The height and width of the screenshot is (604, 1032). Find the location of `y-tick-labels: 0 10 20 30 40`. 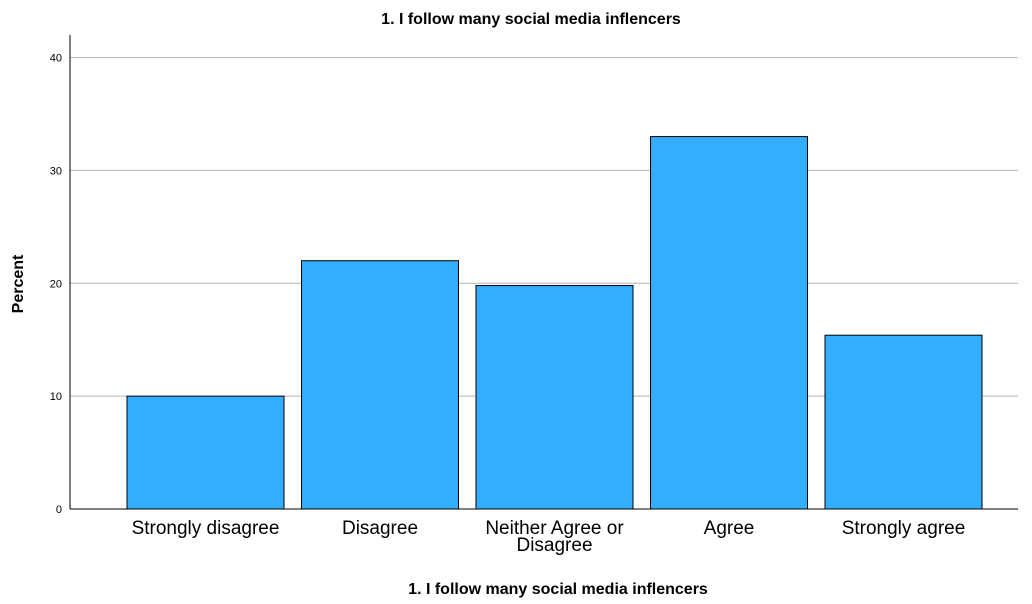

y-tick-labels: 0 10 20 30 40 is located at coordinates (56, 284).